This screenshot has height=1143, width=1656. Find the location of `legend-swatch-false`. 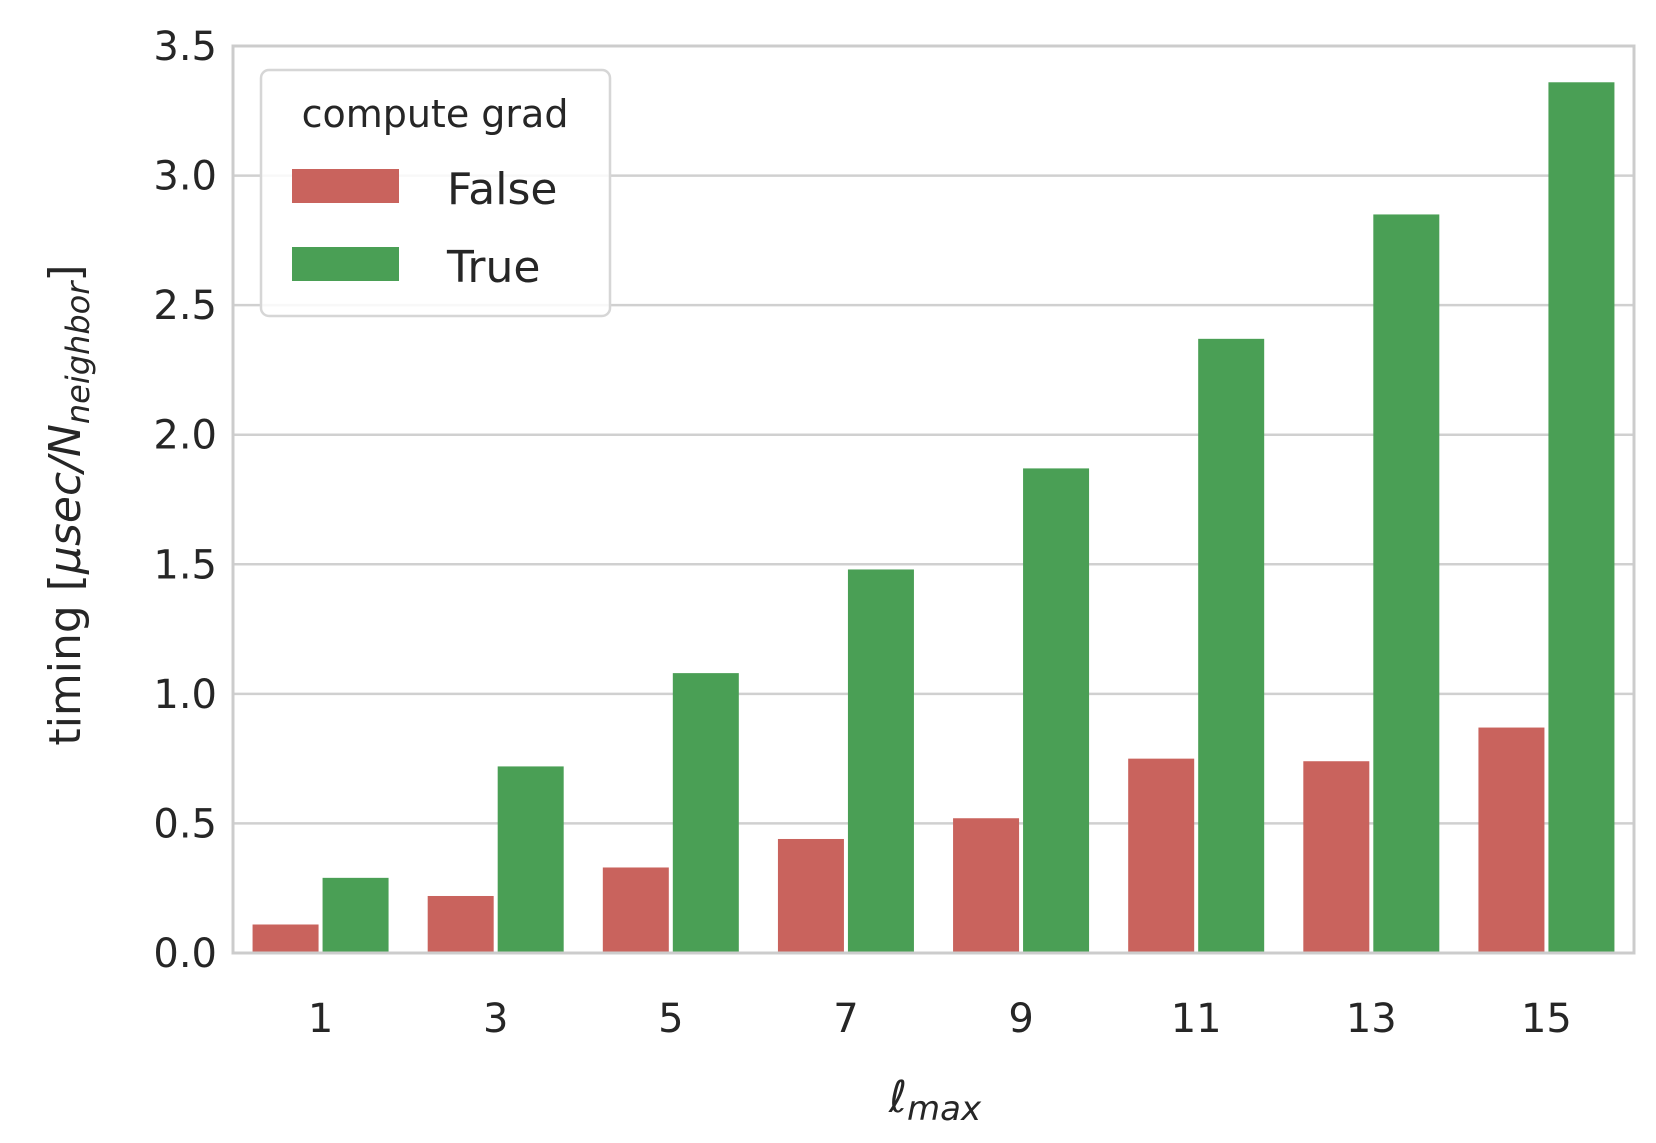

legend-swatch-false is located at coordinates (345, 186).